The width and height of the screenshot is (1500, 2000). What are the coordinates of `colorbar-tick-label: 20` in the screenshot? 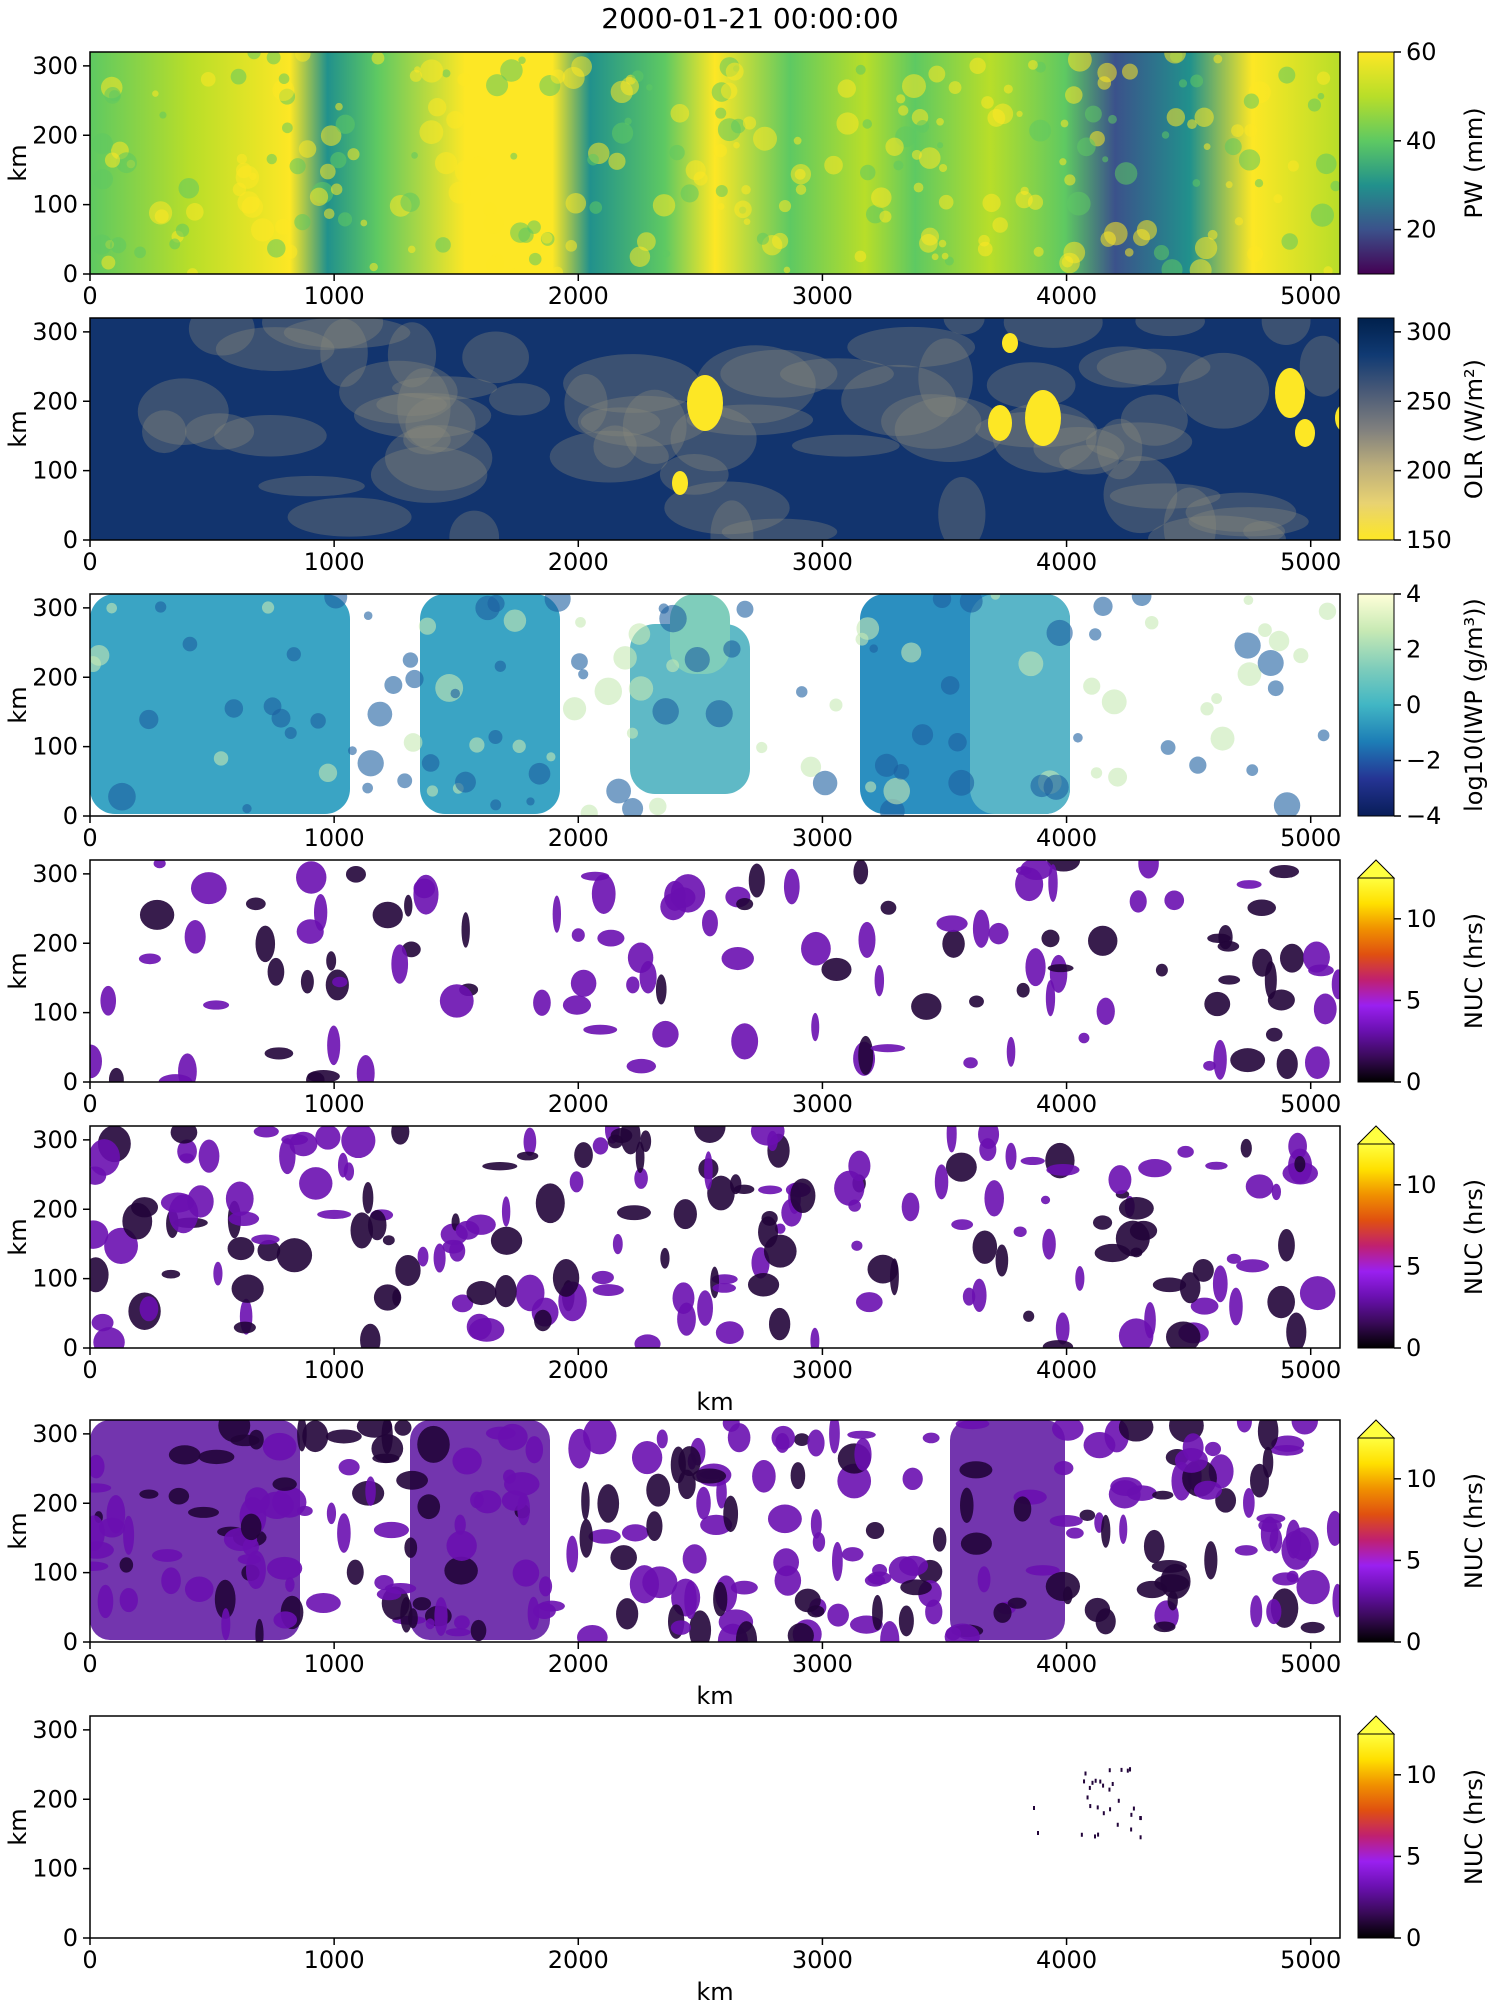 It's located at (1421, 230).